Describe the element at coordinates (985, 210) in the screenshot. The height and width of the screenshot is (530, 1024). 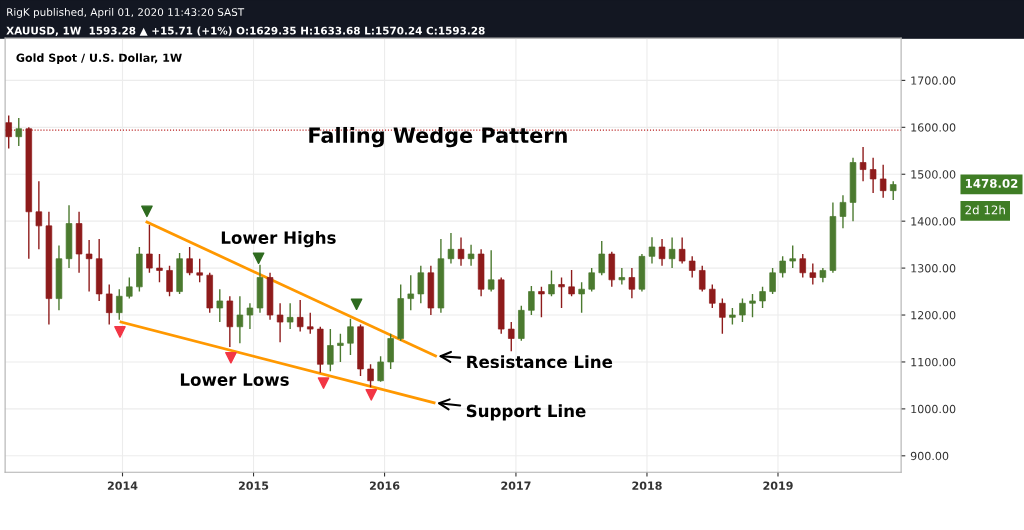
I see `text: 2d 12h` at that location.